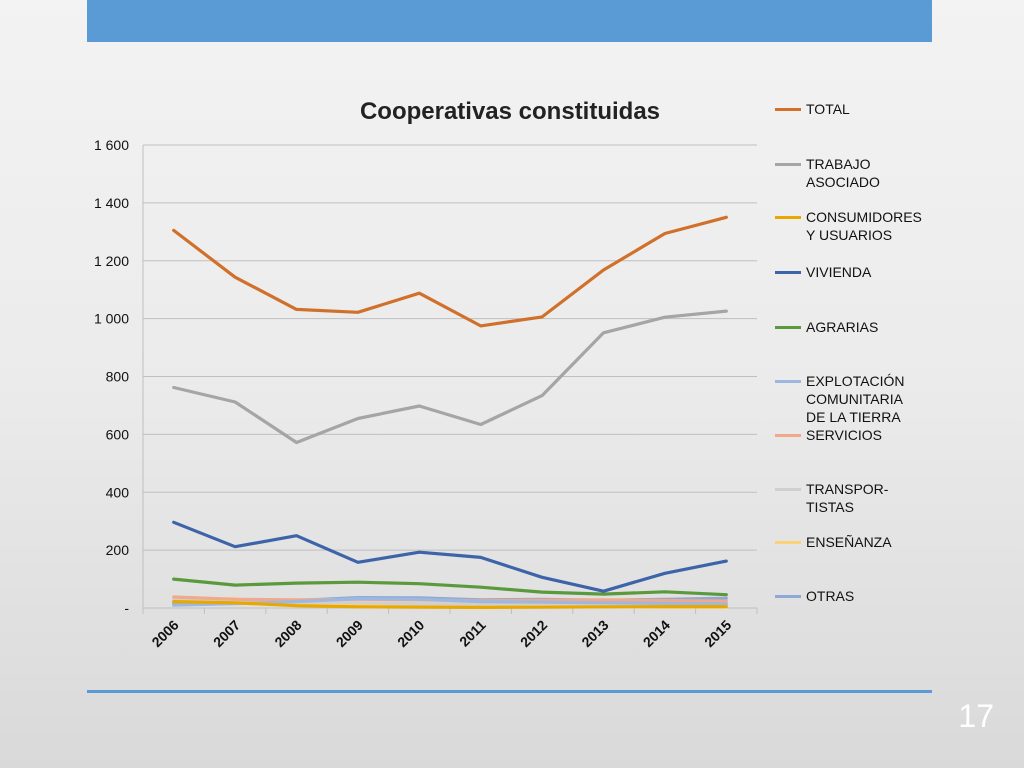 The height and width of the screenshot is (768, 1024). Describe the element at coordinates (509, 21) in the screenshot. I see `top-accent-bar` at that location.